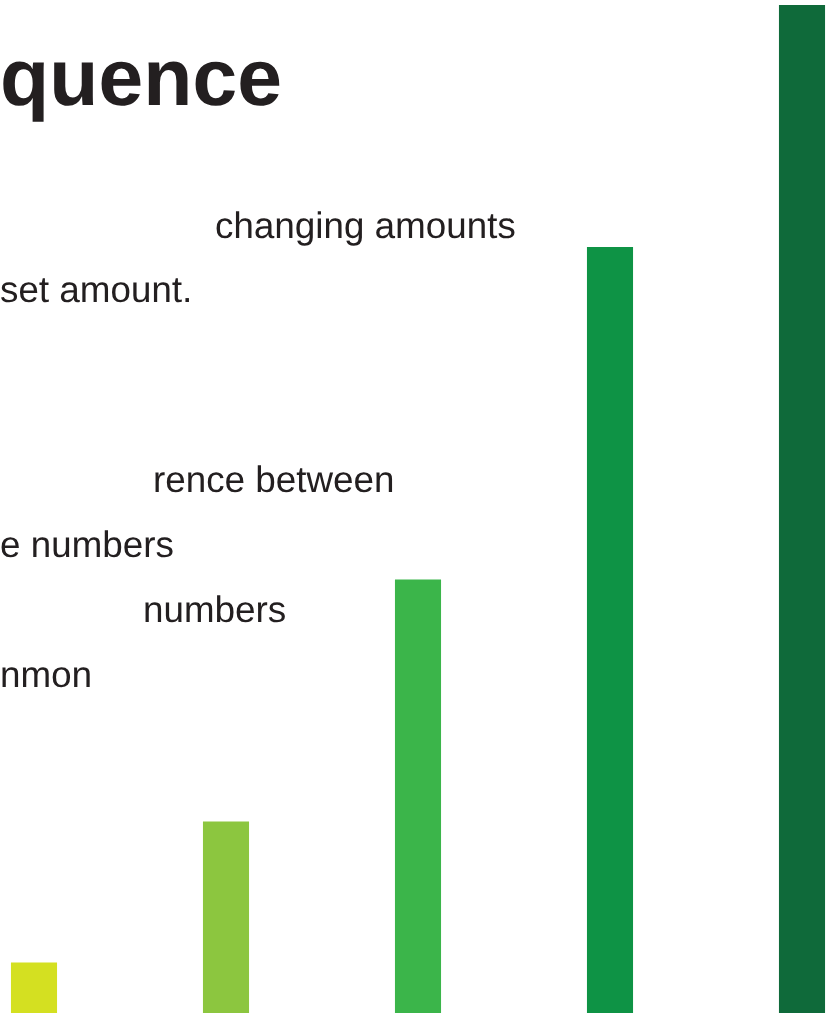 This screenshot has height=1013, width=833. What do you see at coordinates (365, 228) in the screenshot?
I see `annotation: changing amounts` at bounding box center [365, 228].